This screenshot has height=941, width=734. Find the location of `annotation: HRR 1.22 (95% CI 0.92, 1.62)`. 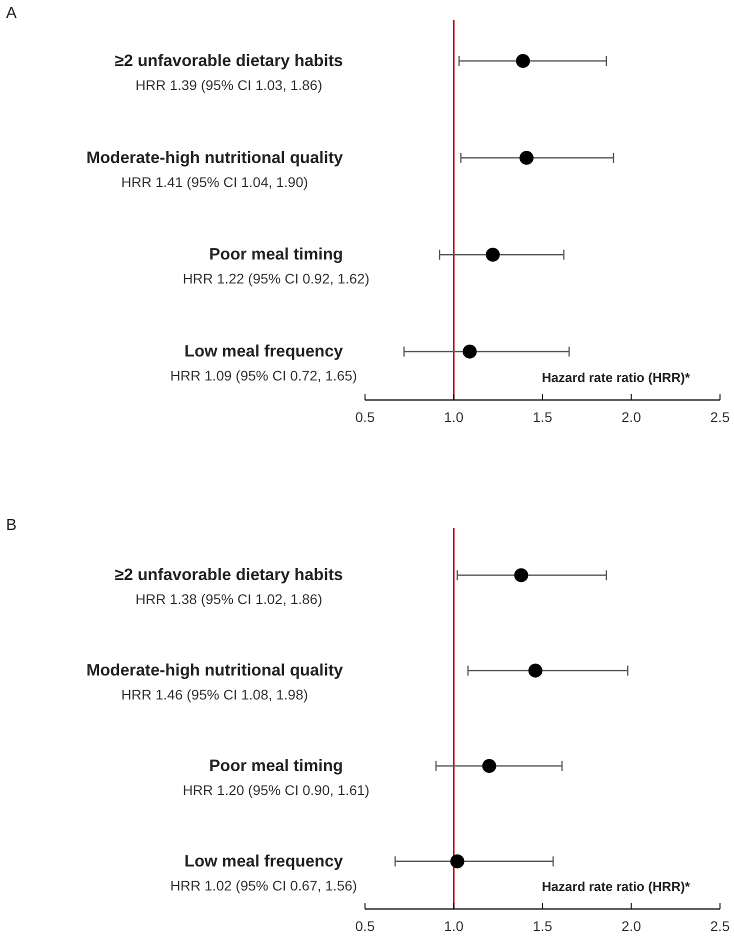

annotation: HRR 1.22 (95% CI 0.92, 1.62) is located at coordinates (276, 278).